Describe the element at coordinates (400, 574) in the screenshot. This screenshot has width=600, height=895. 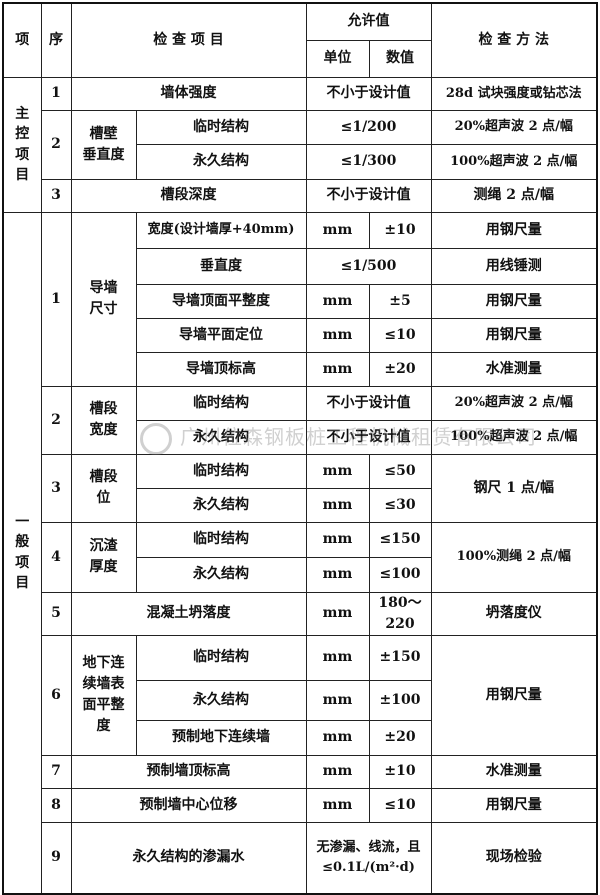
I see `row-value: ≤100` at that location.